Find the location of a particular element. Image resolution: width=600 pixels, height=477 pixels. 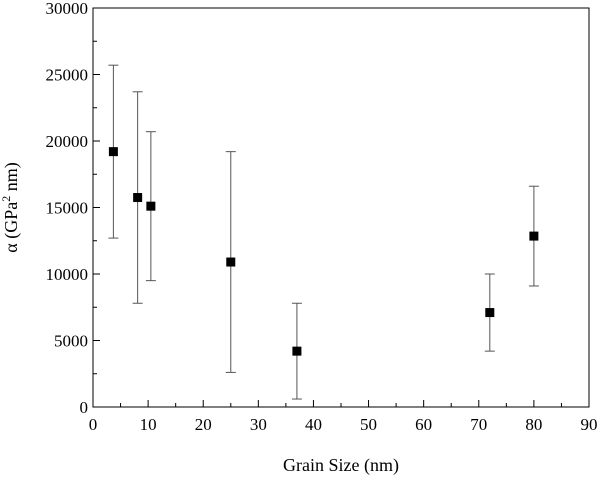

x-tick-label: 90 is located at coordinates (589, 424).